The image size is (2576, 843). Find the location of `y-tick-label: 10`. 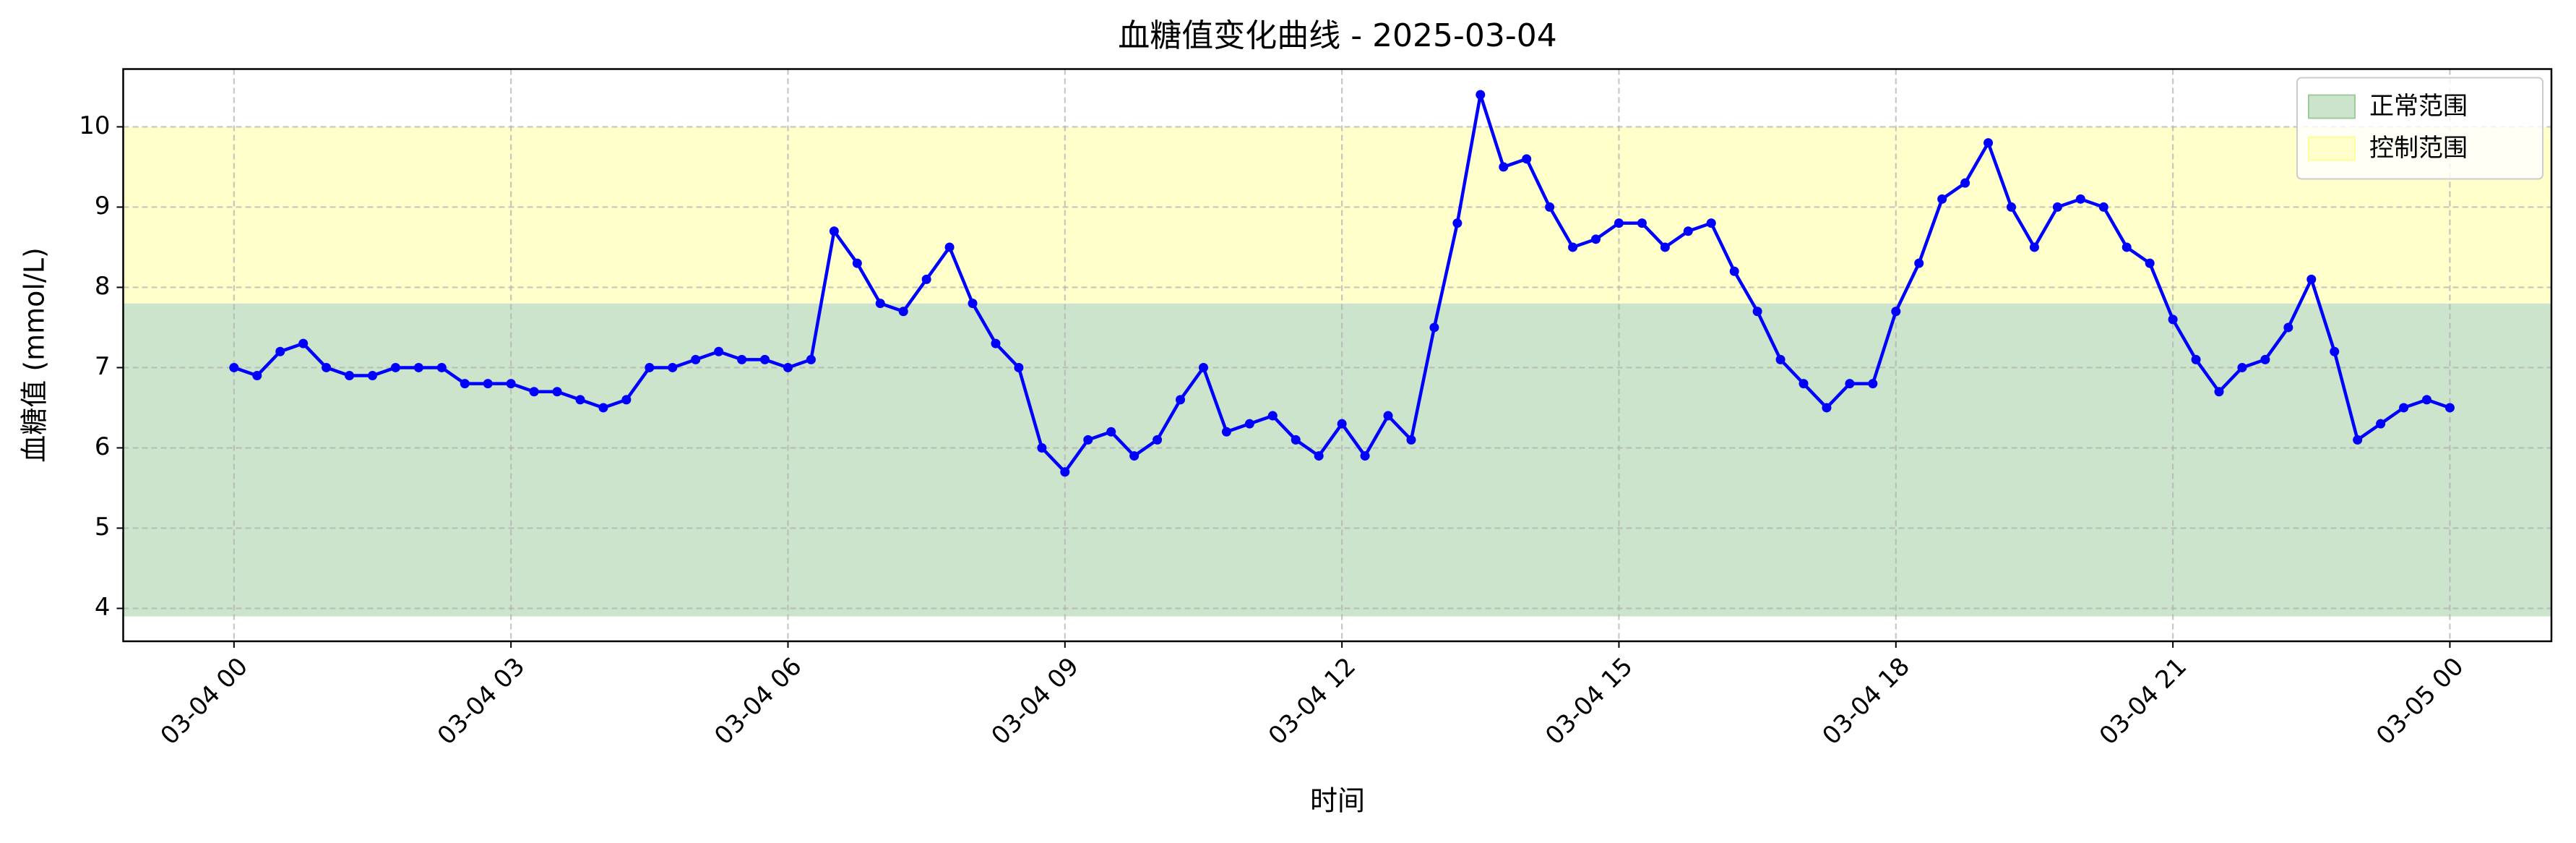

y-tick-label: 10 is located at coordinates (94, 125).